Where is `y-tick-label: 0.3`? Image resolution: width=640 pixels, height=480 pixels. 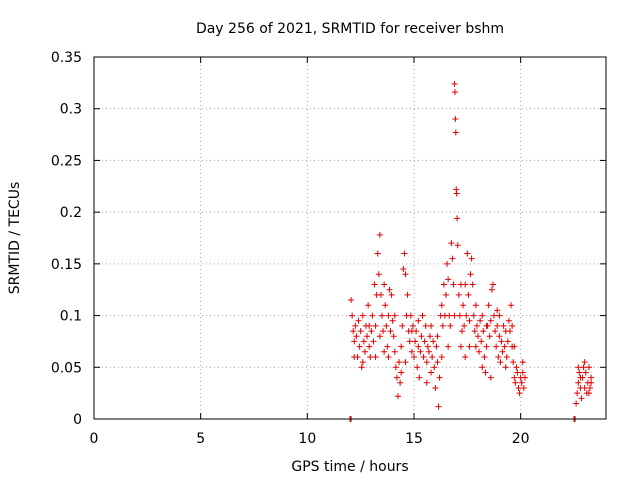 y-tick-label: 0.3 is located at coordinates (71, 110).